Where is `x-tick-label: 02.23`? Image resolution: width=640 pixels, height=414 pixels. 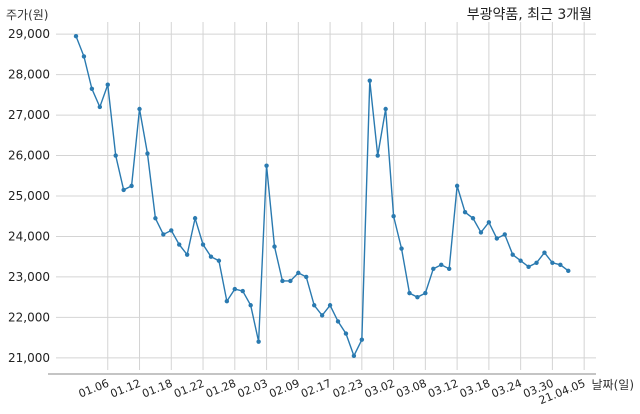 x-tick-label: 02.23 is located at coordinates (348, 389).